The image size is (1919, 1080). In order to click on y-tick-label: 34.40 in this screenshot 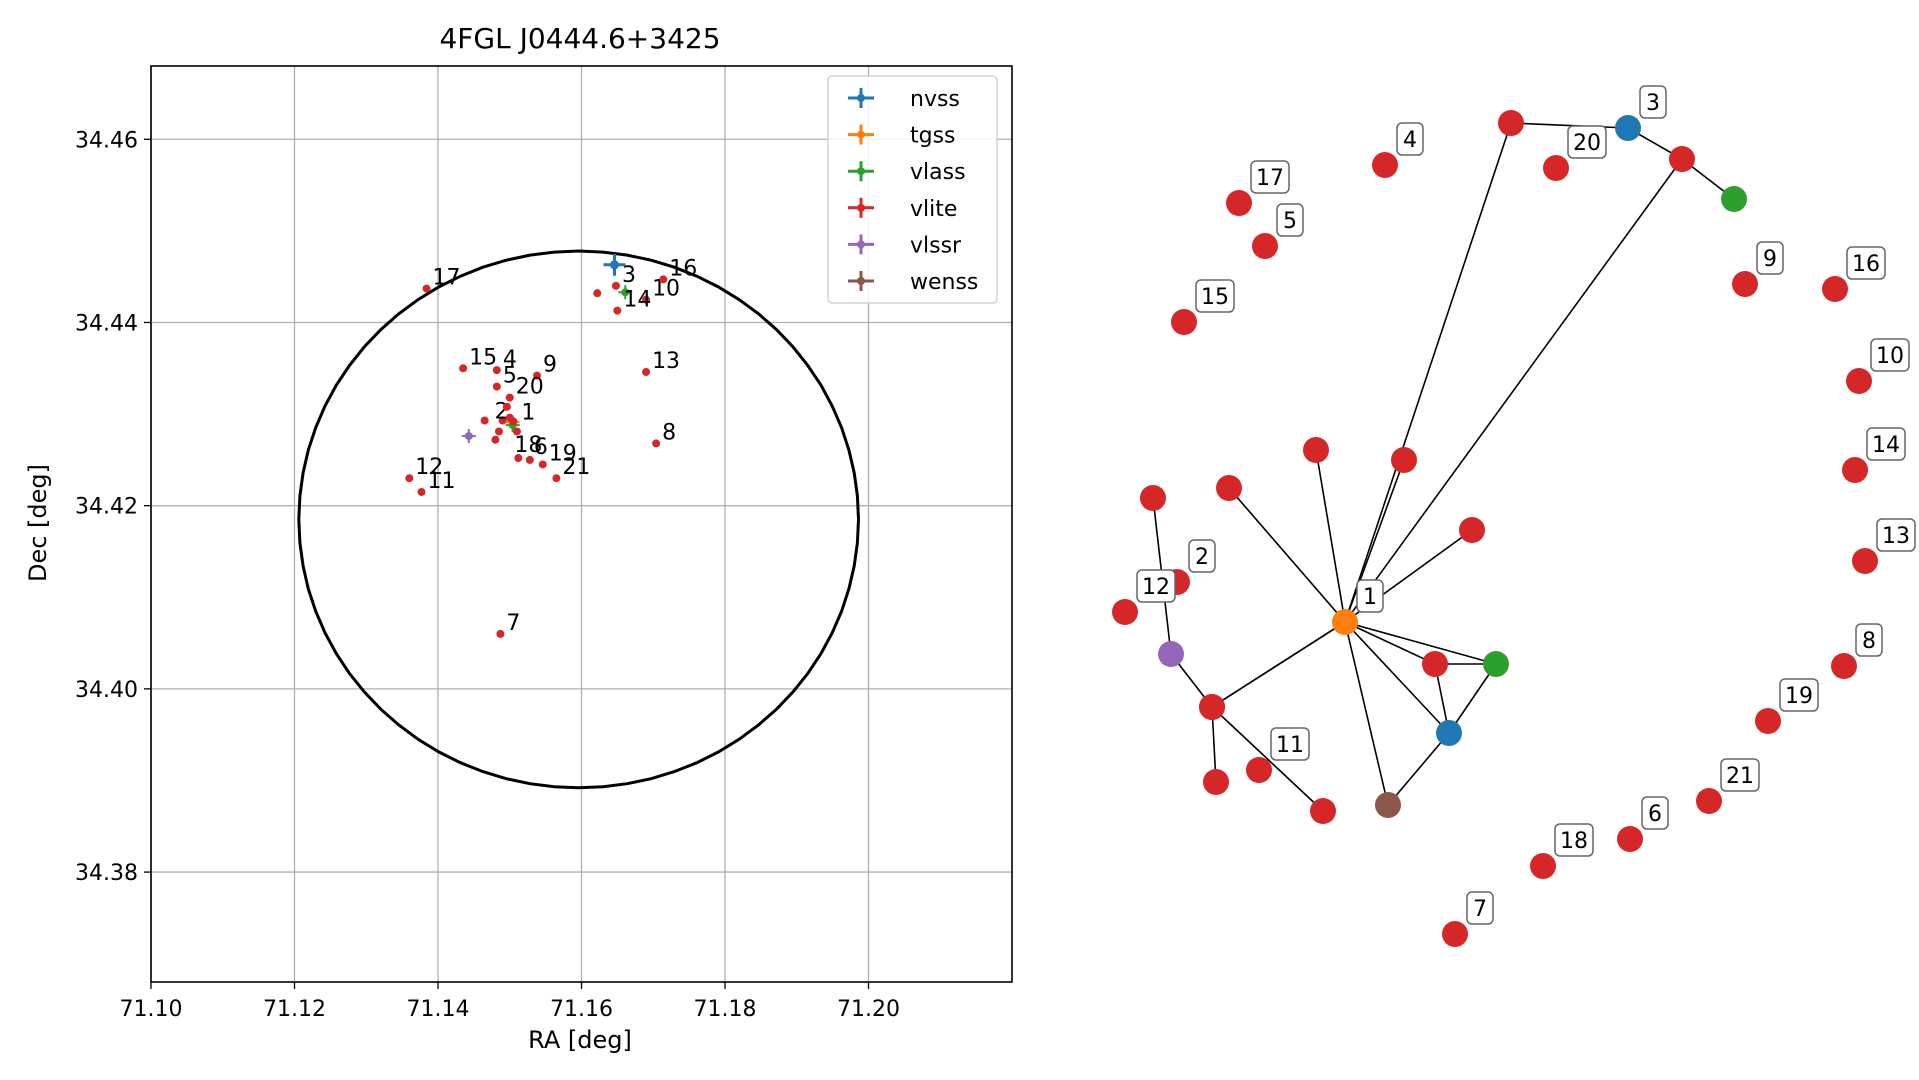, I will do `click(106, 690)`.